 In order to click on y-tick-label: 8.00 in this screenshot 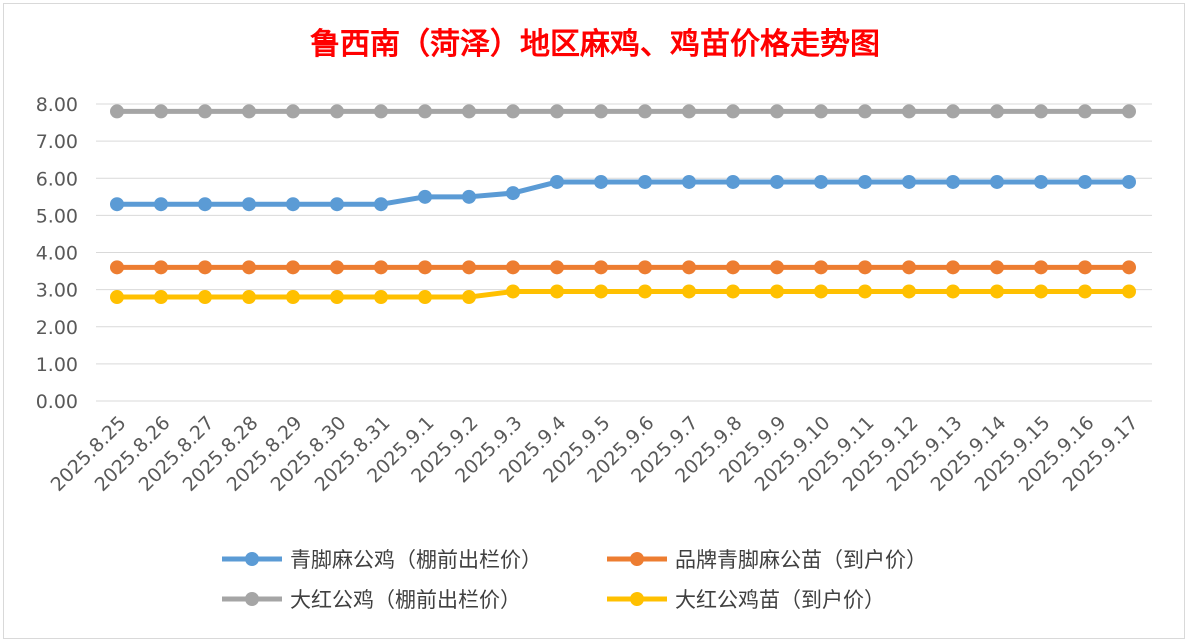, I will do `click(57, 105)`.